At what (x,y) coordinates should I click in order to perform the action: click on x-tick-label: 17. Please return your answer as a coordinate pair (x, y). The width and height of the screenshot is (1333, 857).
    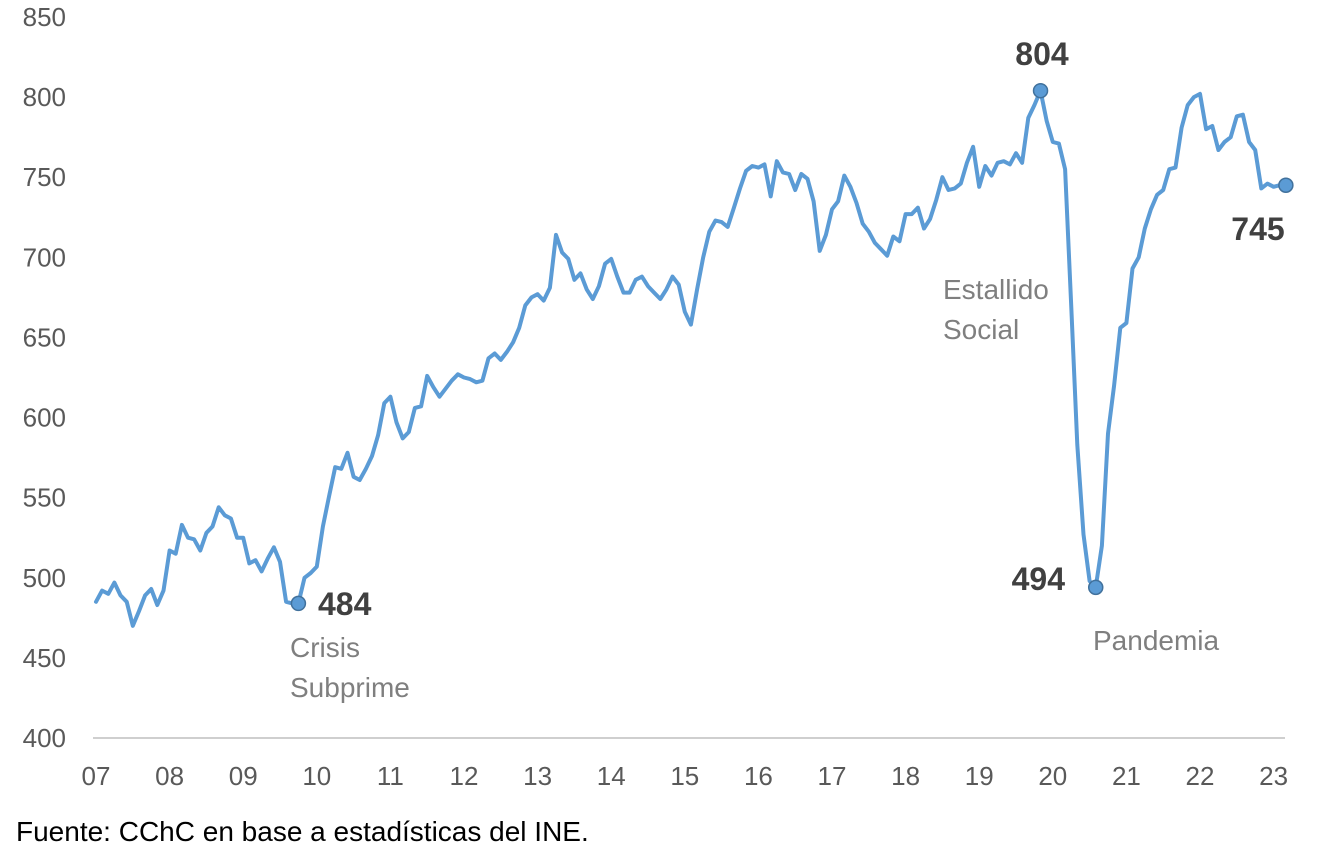
    Looking at the image, I should click on (832, 776).